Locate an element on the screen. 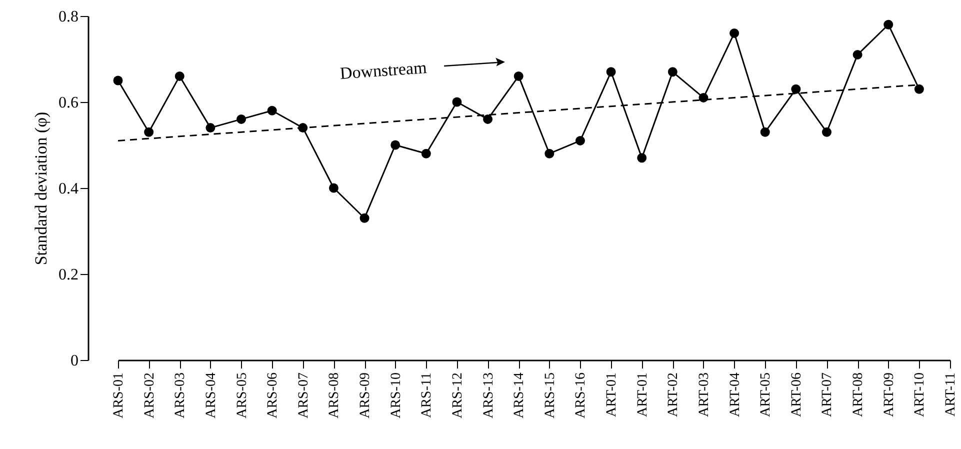 This screenshot has width=961, height=449. x-tick-label: ART-03 is located at coordinates (704, 395).